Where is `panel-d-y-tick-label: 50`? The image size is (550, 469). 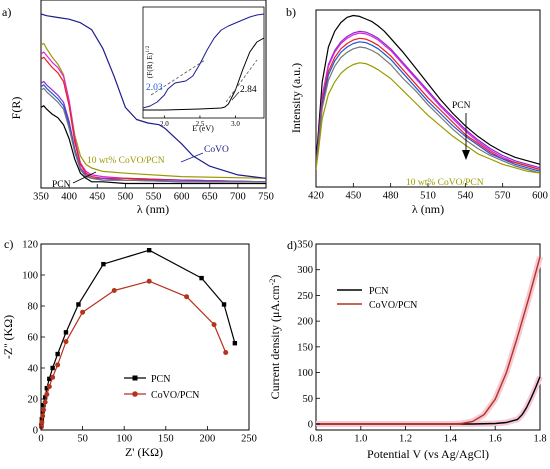 panel-d-y-tick-label: 50 is located at coordinates (308, 399).